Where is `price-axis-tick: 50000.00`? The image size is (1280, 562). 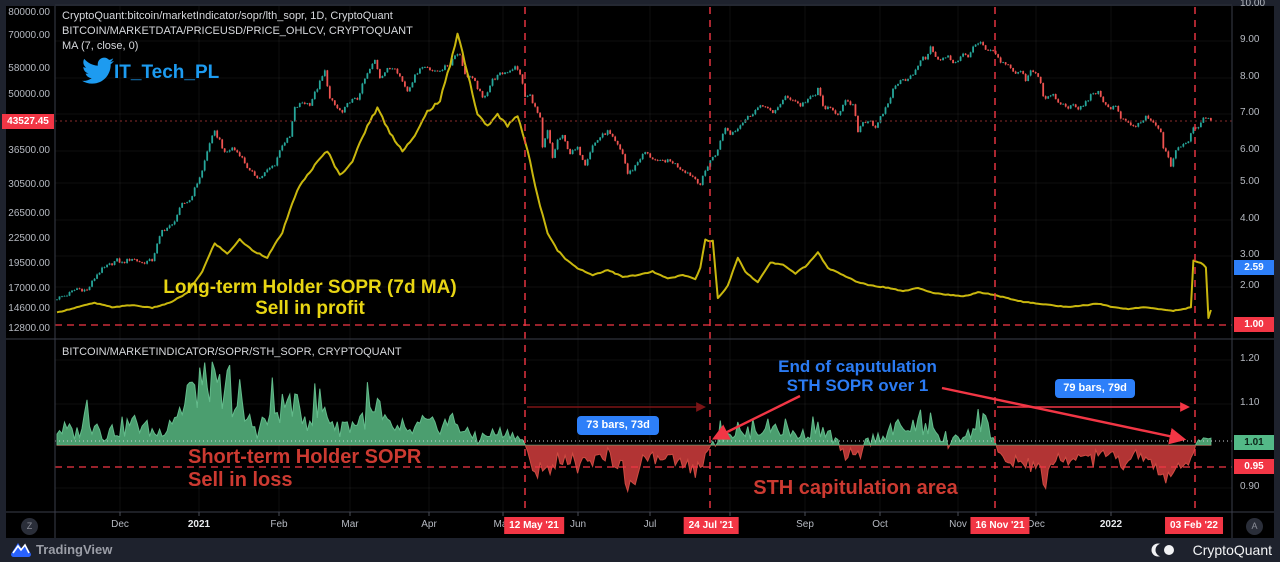 price-axis-tick: 50000.00 is located at coordinates (29, 94).